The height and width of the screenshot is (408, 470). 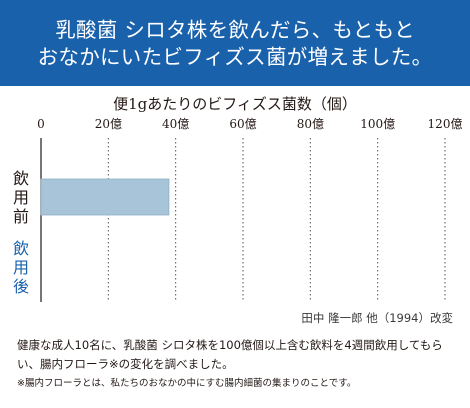 I want to click on footnote: ※腸内フローラとは、私たちのおなかの中にすむ腸内細菌の集まりのことです。, so click(x=187, y=383).